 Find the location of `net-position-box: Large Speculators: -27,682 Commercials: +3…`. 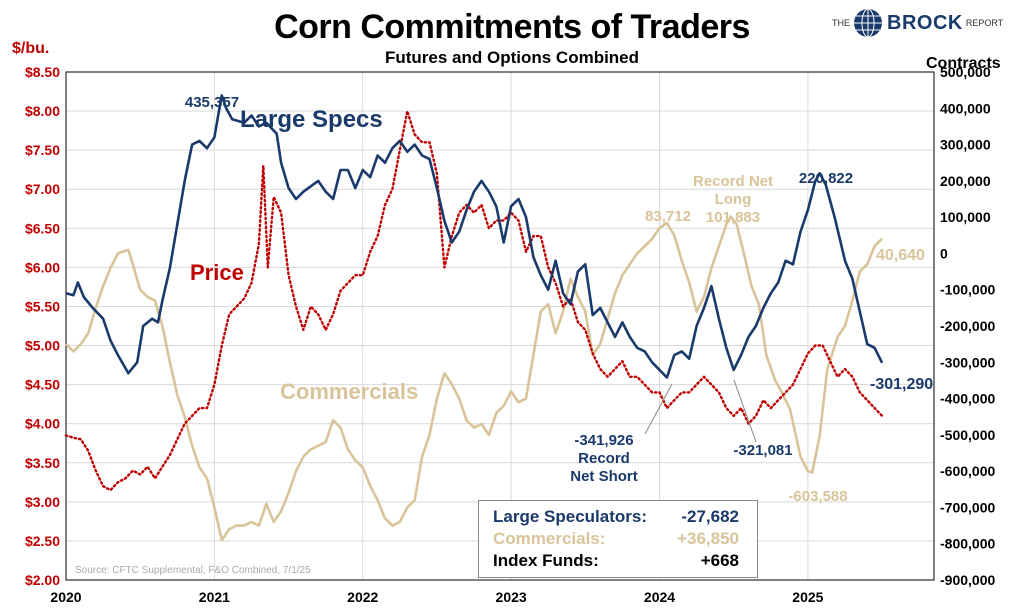

net-position-box: Large Speculators: -27,682 Commercials: +3… is located at coordinates (618, 539).